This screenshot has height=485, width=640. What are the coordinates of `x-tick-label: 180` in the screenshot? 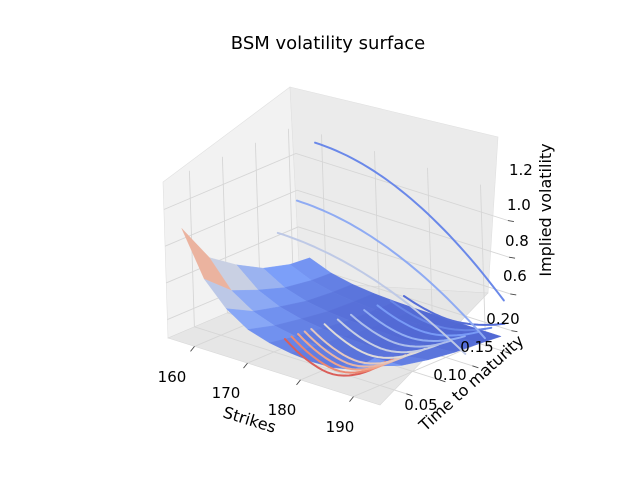 It's located at (282, 410).